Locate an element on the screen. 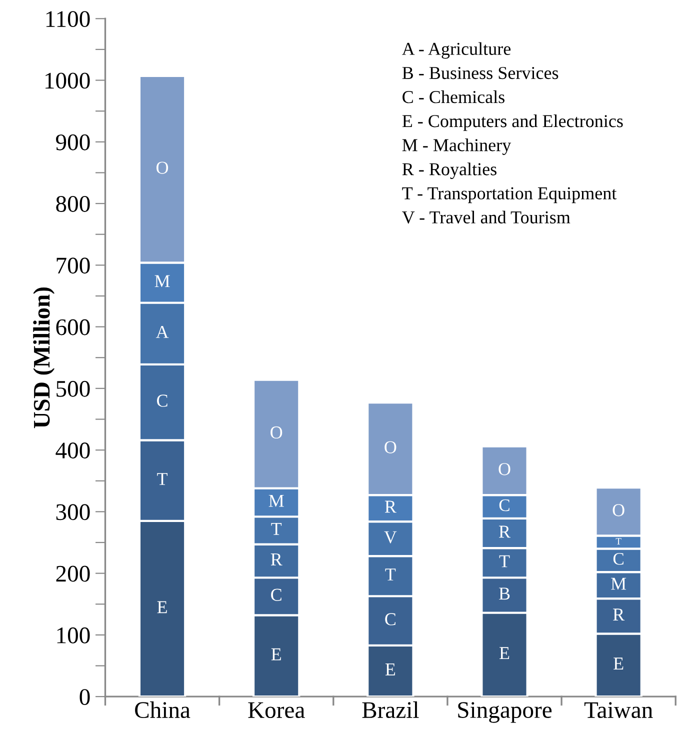 Image resolution: width=679 pixels, height=745 pixels. y-tick-label: 300 is located at coordinates (73, 512).